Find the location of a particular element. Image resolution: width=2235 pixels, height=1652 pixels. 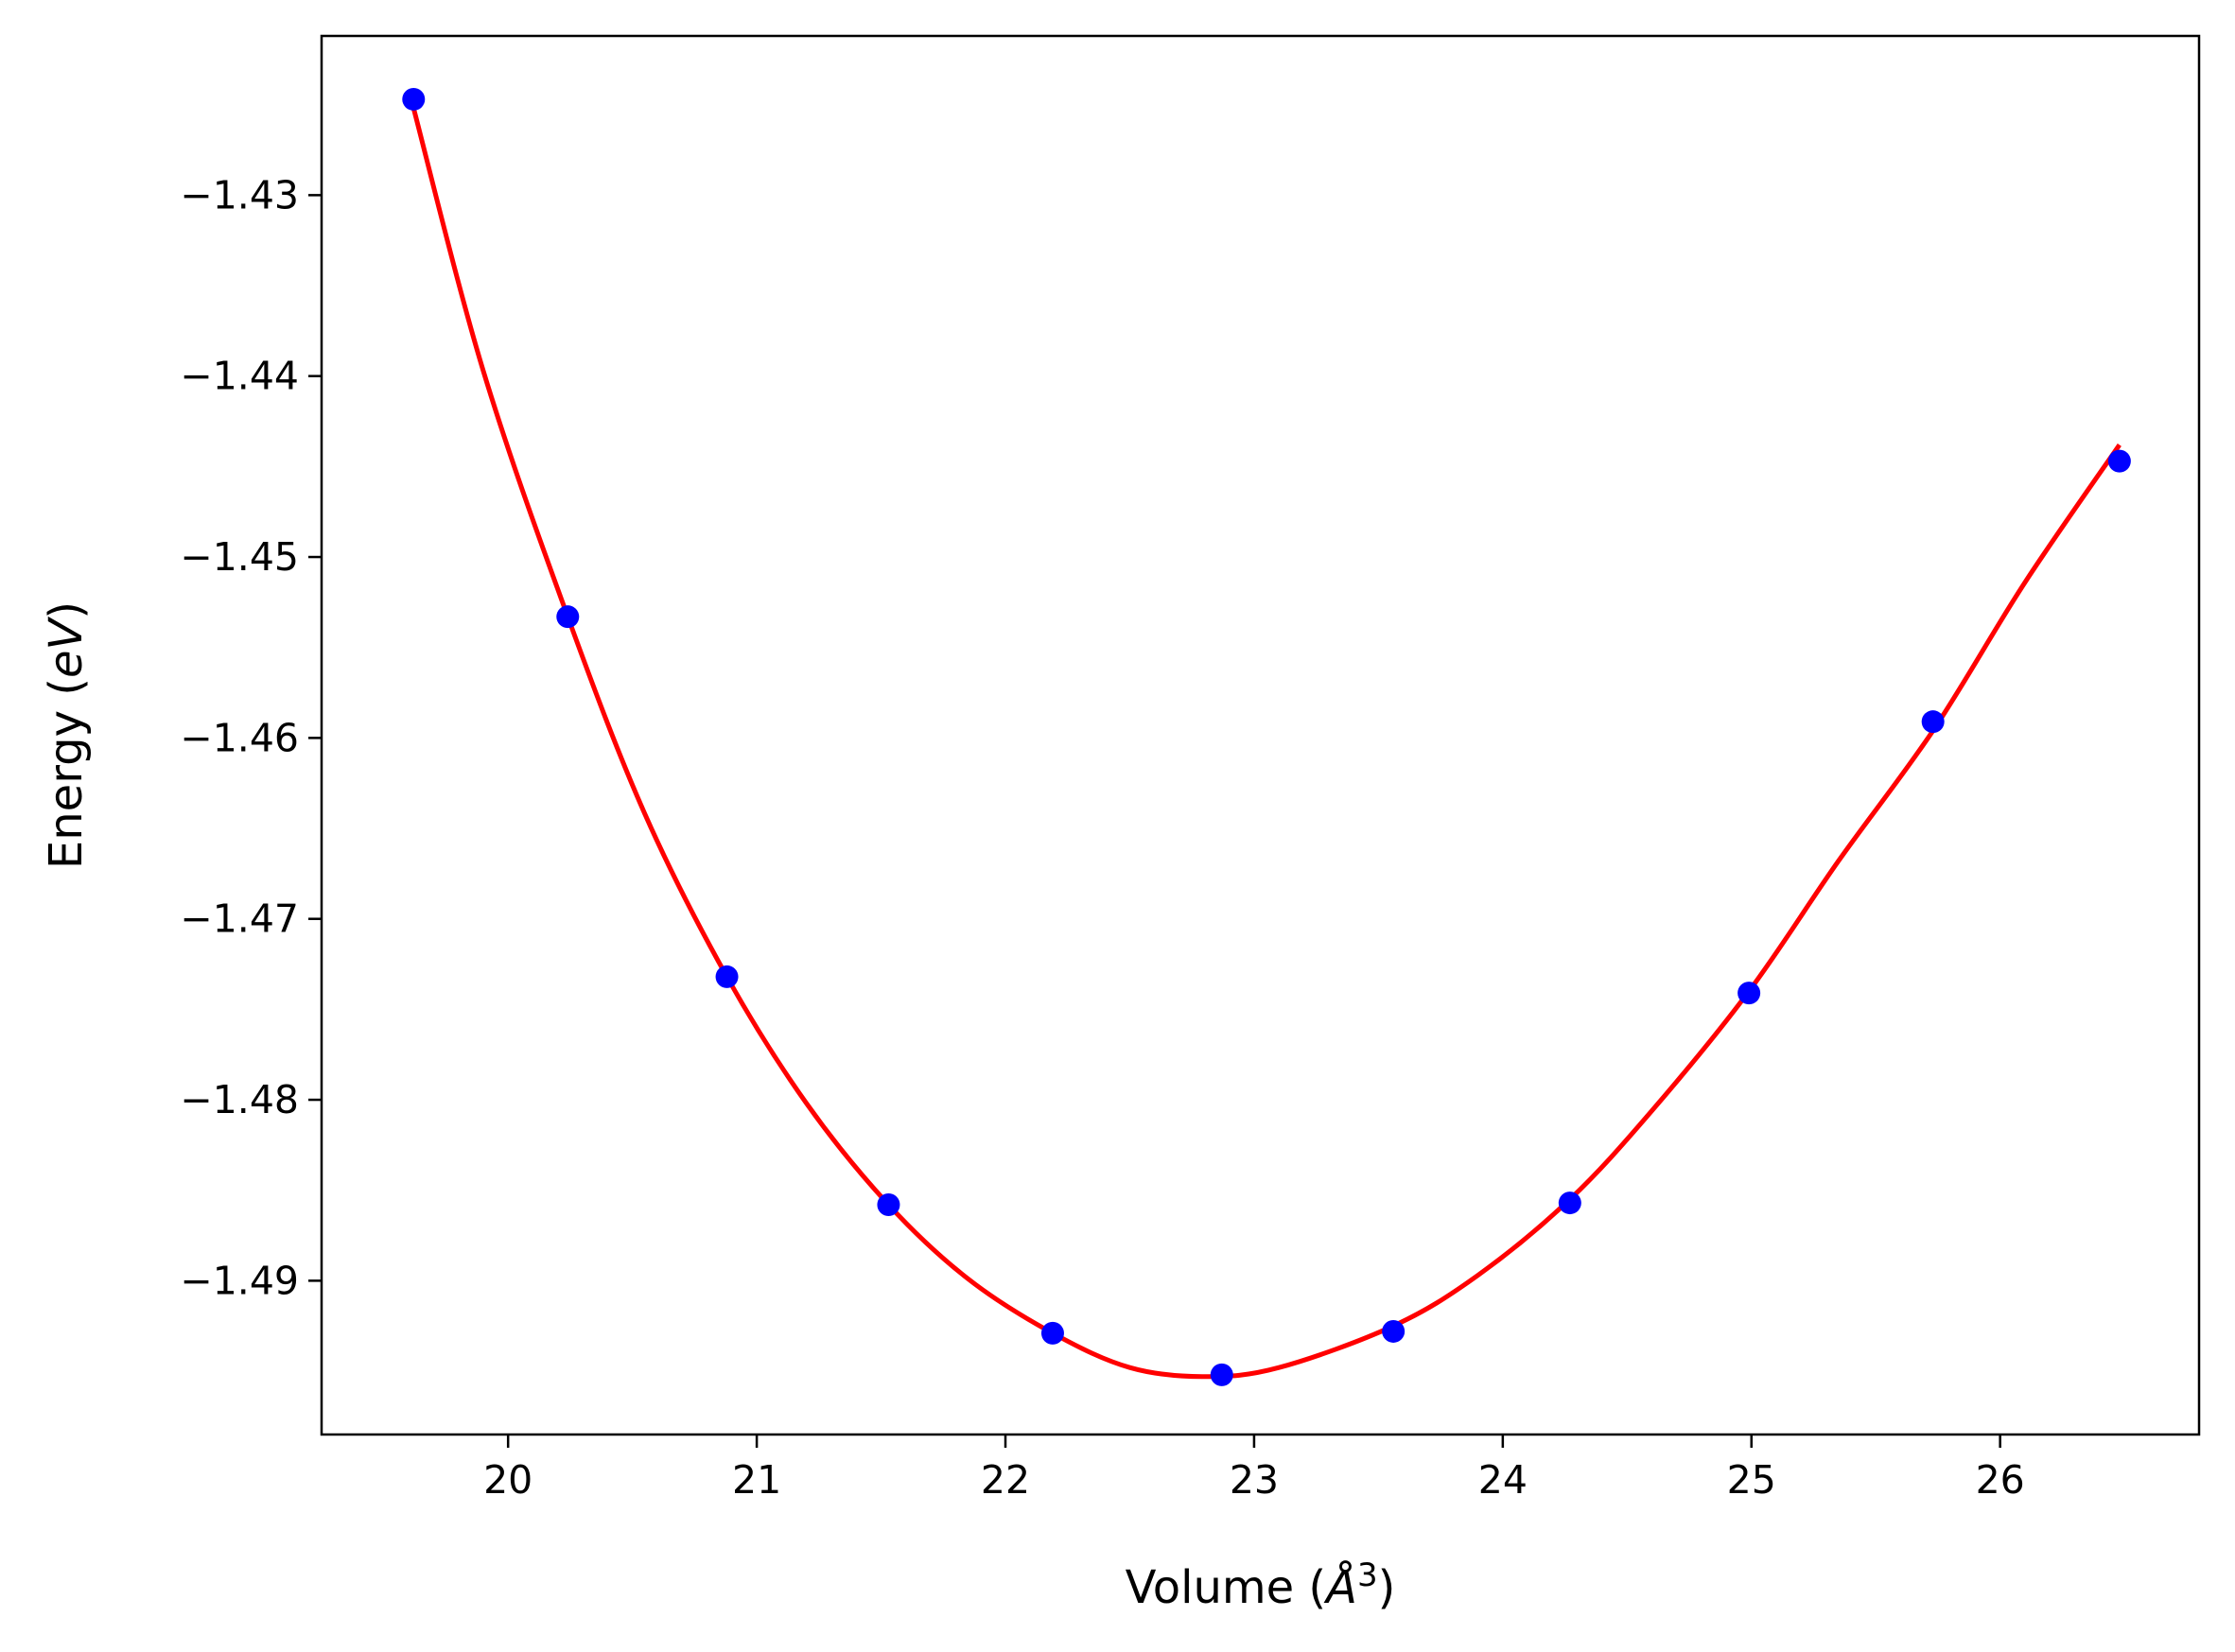

y-tick-label: −1.48 is located at coordinates (239, 1099).